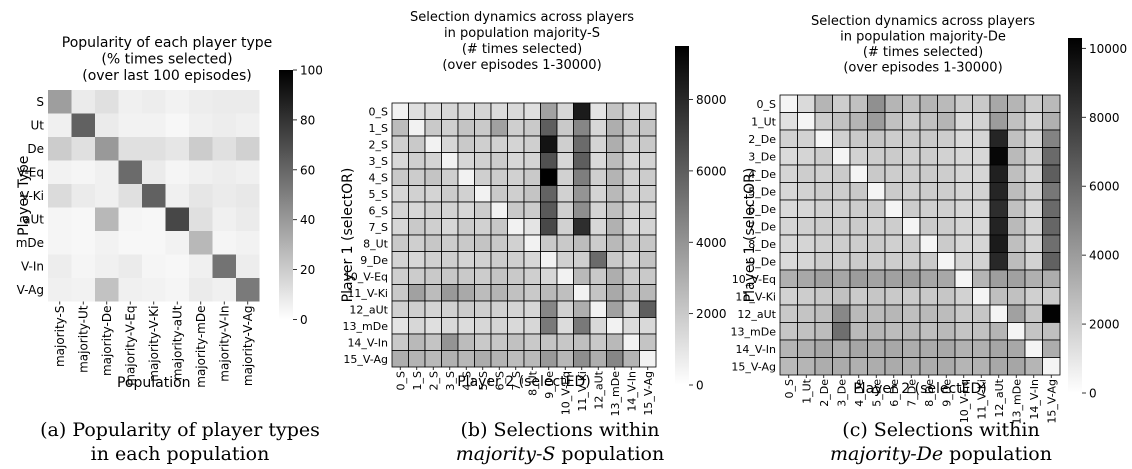  What do you see at coordinates (224, 344) in the screenshot?
I see `x-tick-label: majority-V-In` at bounding box center [224, 344].